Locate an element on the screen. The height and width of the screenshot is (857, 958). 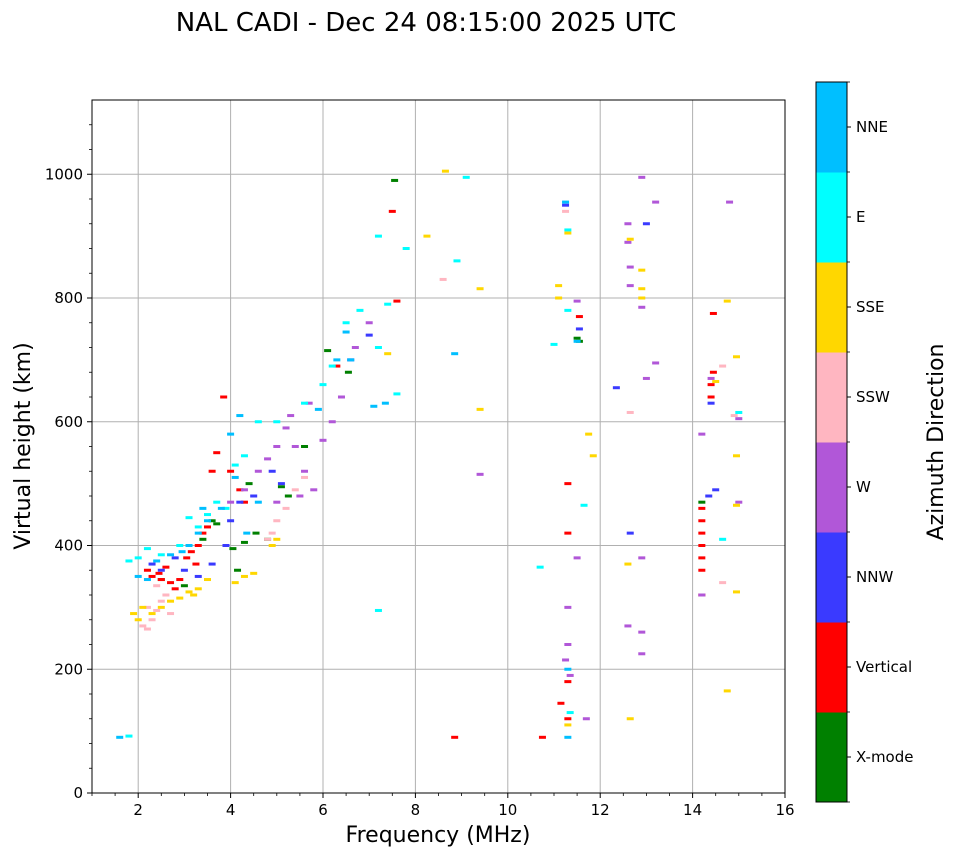
x-tick-label: 8 is located at coordinates (416, 810).